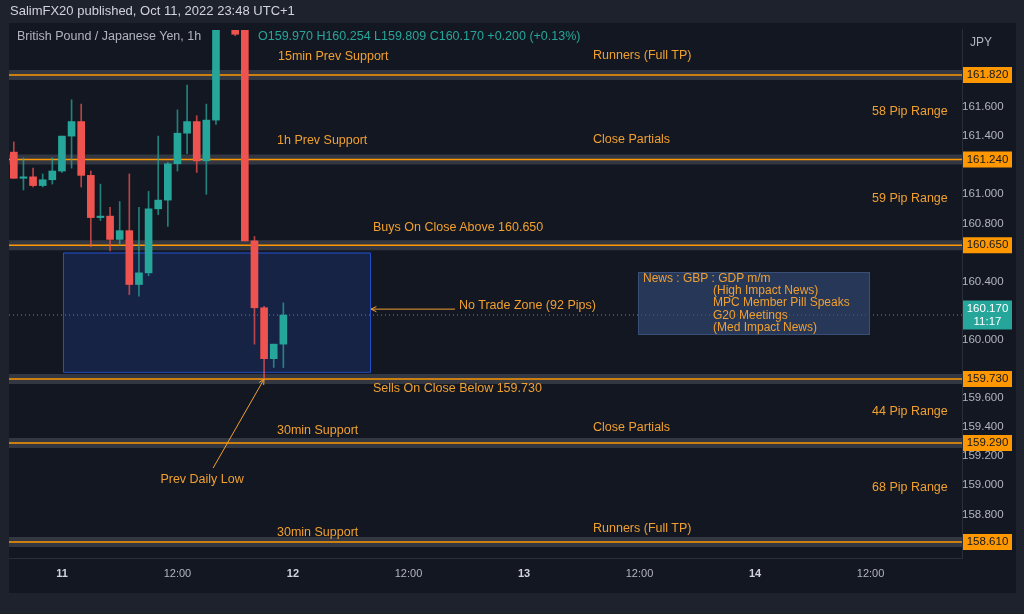 The image size is (1024, 614). What do you see at coordinates (457, 388) in the screenshot?
I see `annotation: Sells On Close Below 159.730` at bounding box center [457, 388].